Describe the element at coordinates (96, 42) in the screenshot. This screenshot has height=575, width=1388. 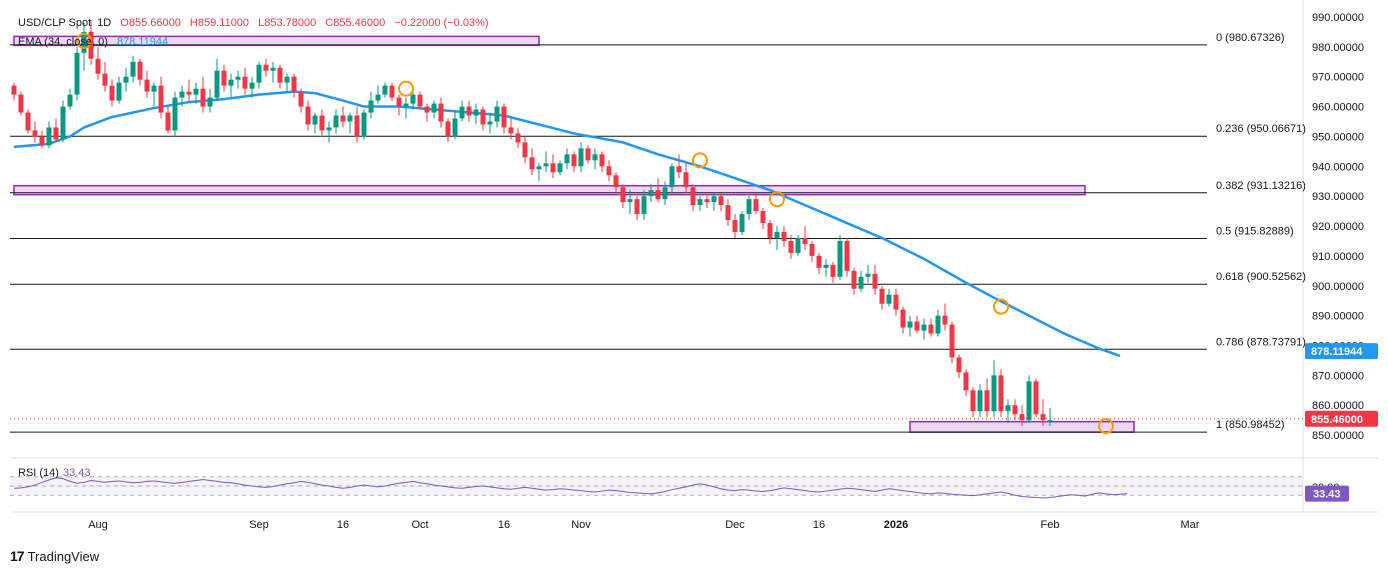
I see `ema-legend: EMA (34, close, 0) 878.11944` at that location.